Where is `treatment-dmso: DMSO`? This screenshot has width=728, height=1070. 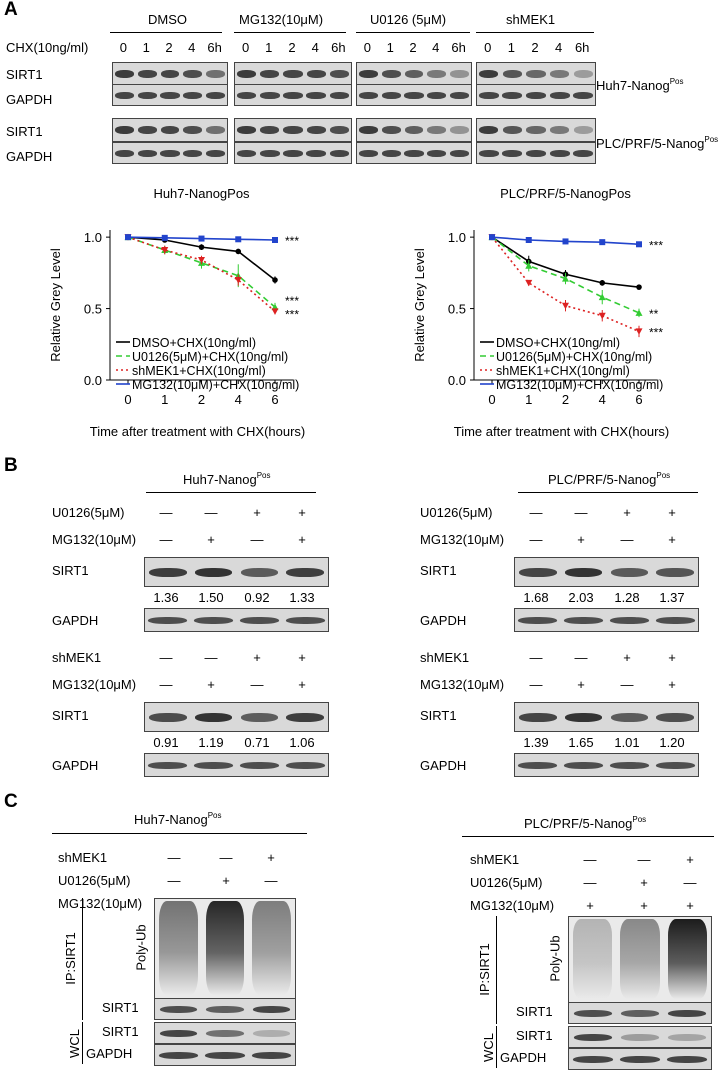
treatment-dmso: DMSO is located at coordinates (167, 19).